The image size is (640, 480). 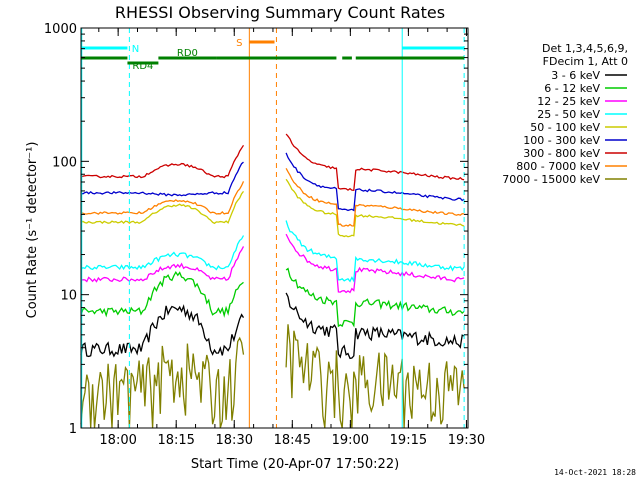 I want to click on series-line-0-pre, so click(x=162, y=331).